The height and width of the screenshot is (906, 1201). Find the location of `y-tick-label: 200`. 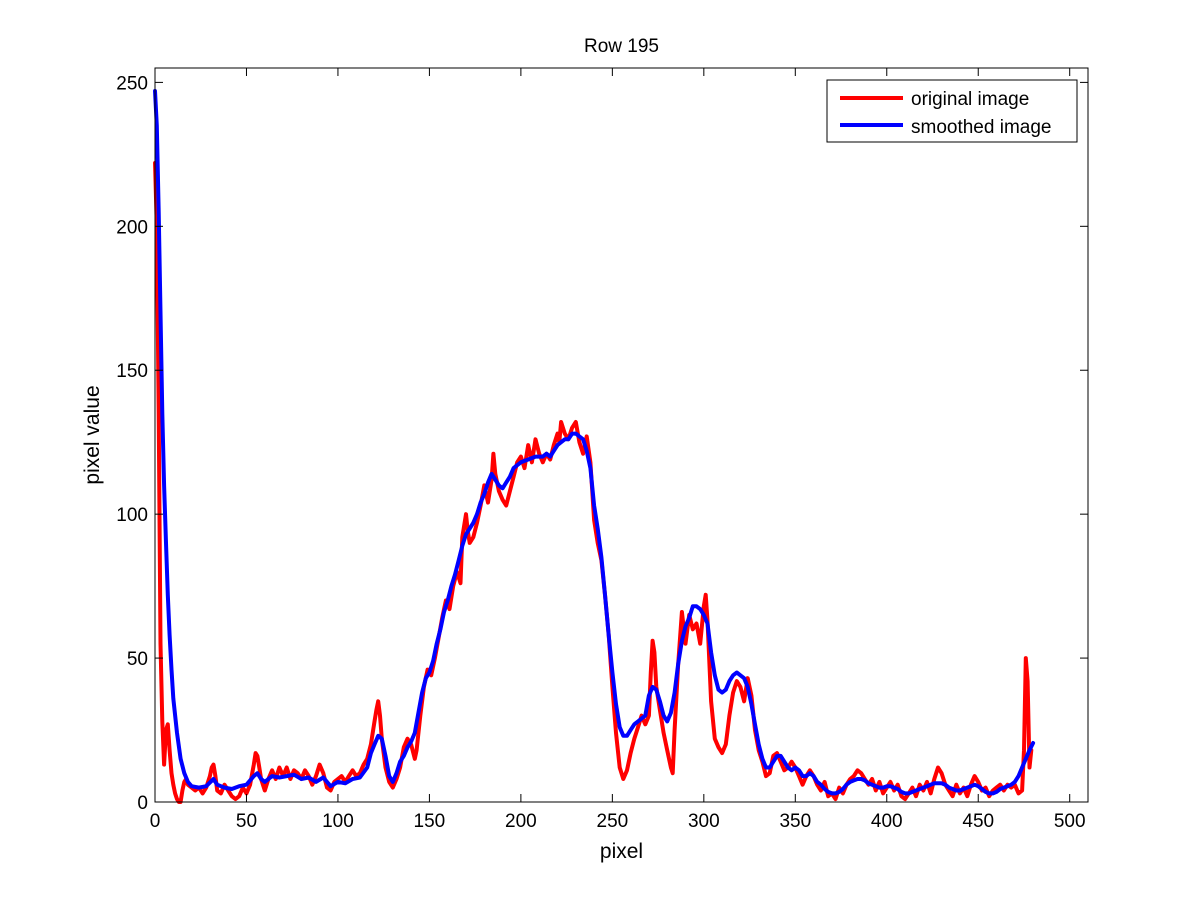

y-tick-label: 200 is located at coordinates (132, 227).